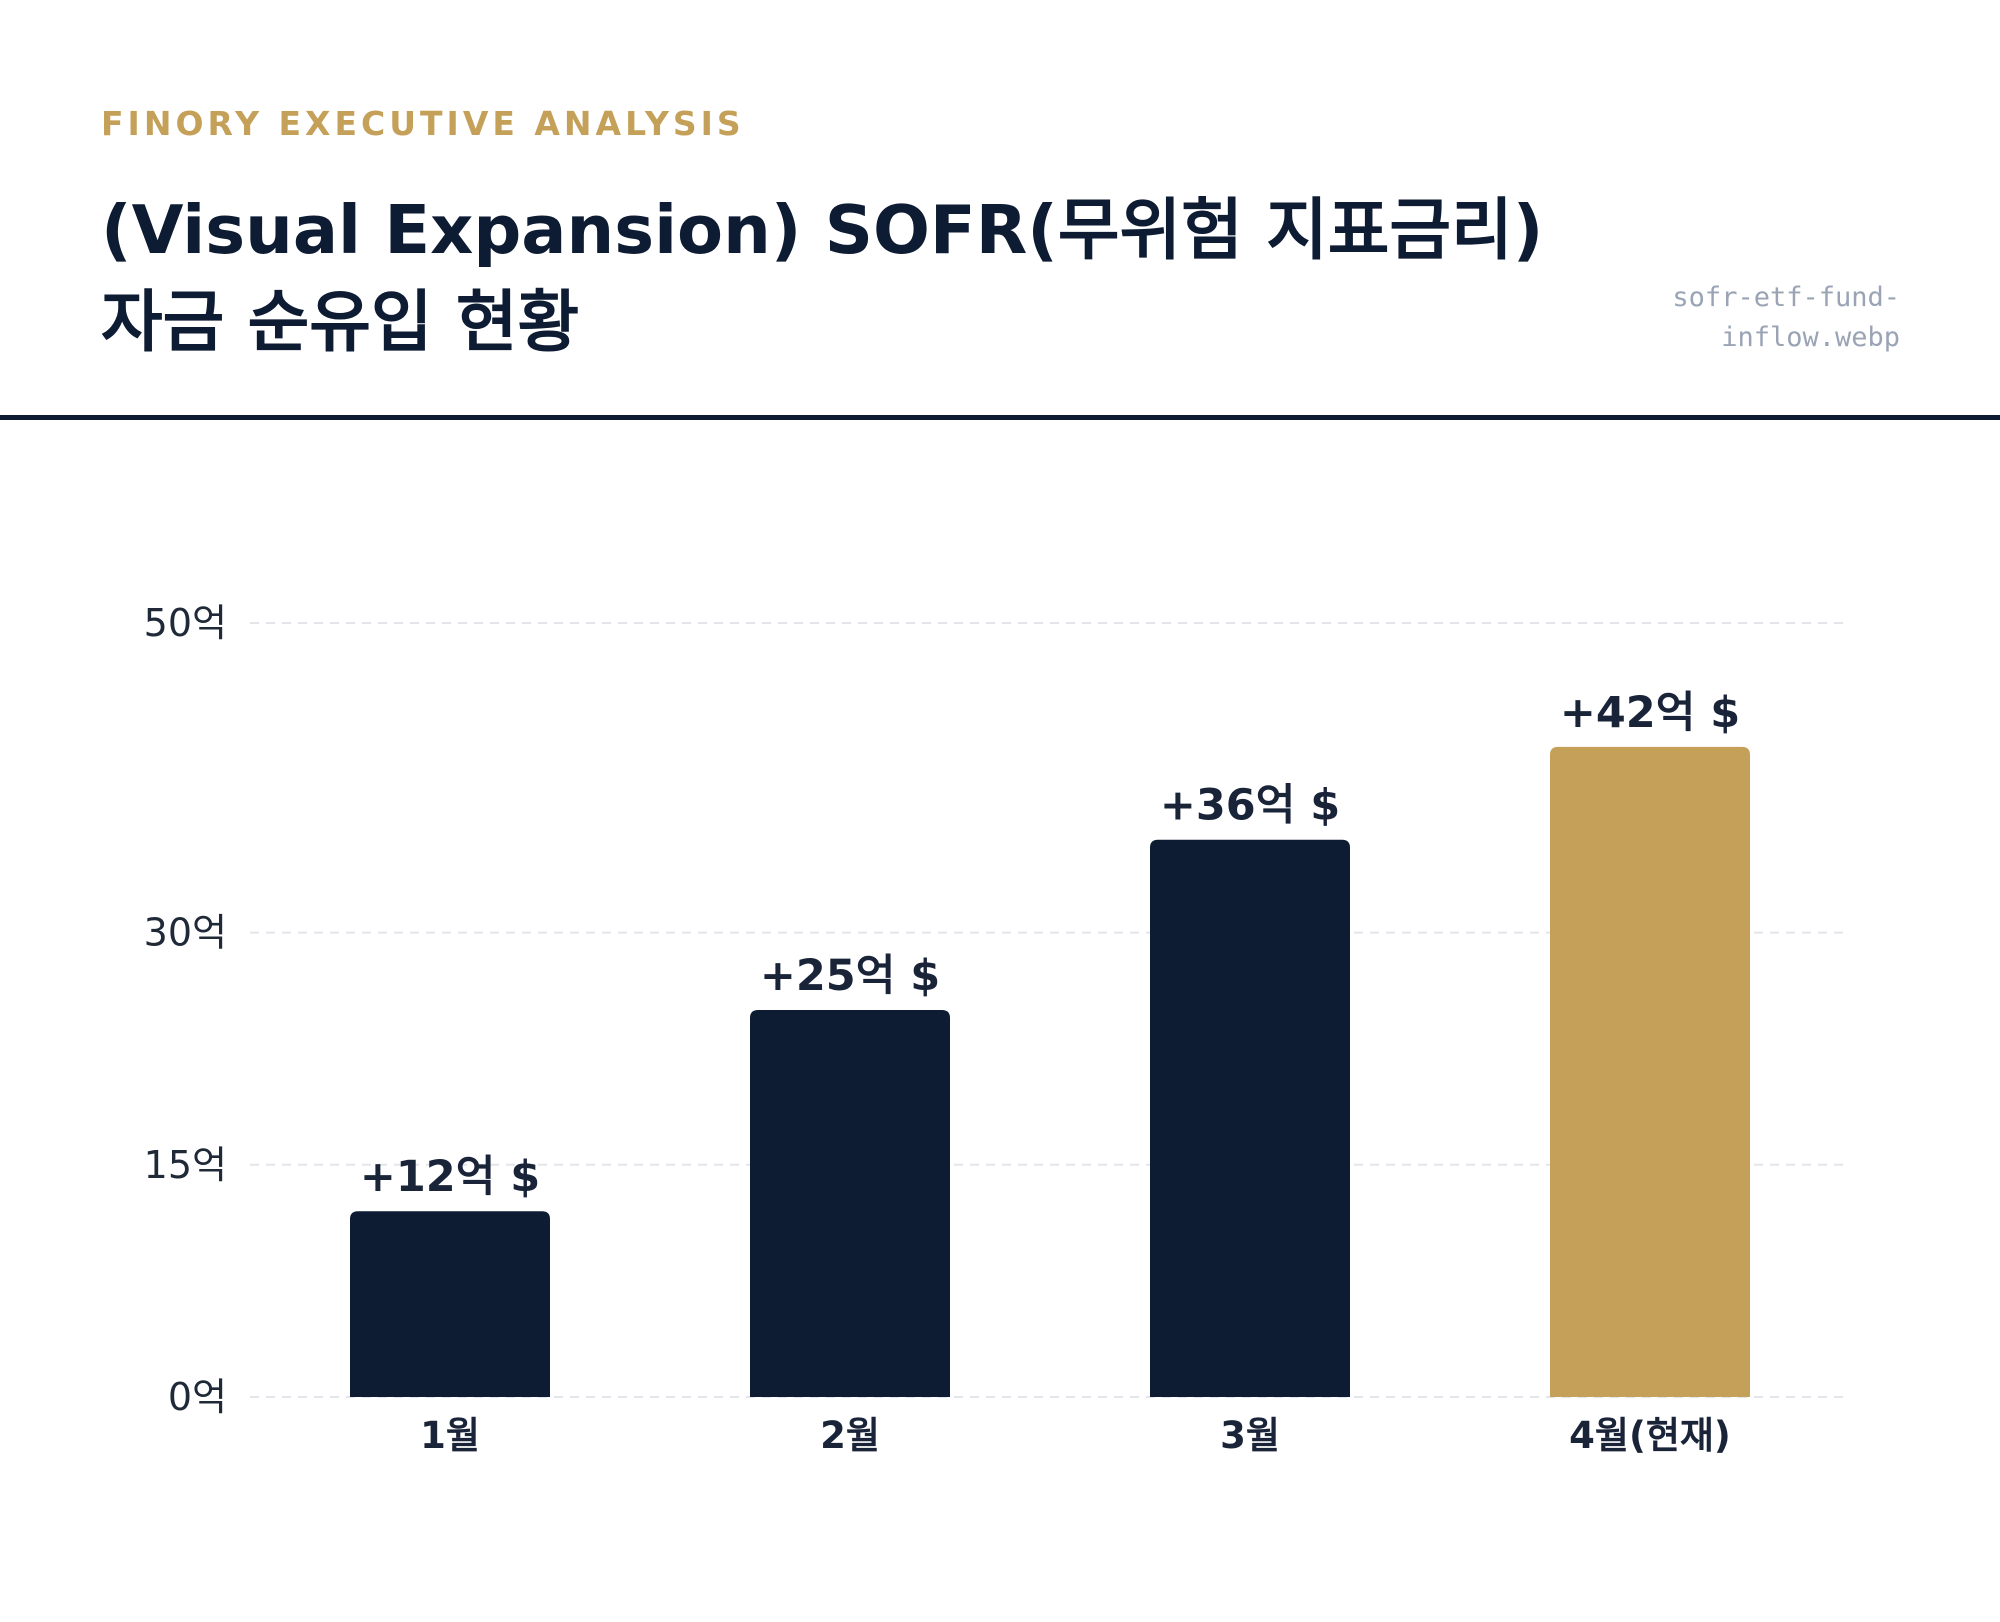 The width and height of the screenshot is (2000, 1622). Describe the element at coordinates (822, 230) in the screenshot. I see `page-title-line-1: (Visual Expansion) SOFR(무위험 지표금리)` at that location.